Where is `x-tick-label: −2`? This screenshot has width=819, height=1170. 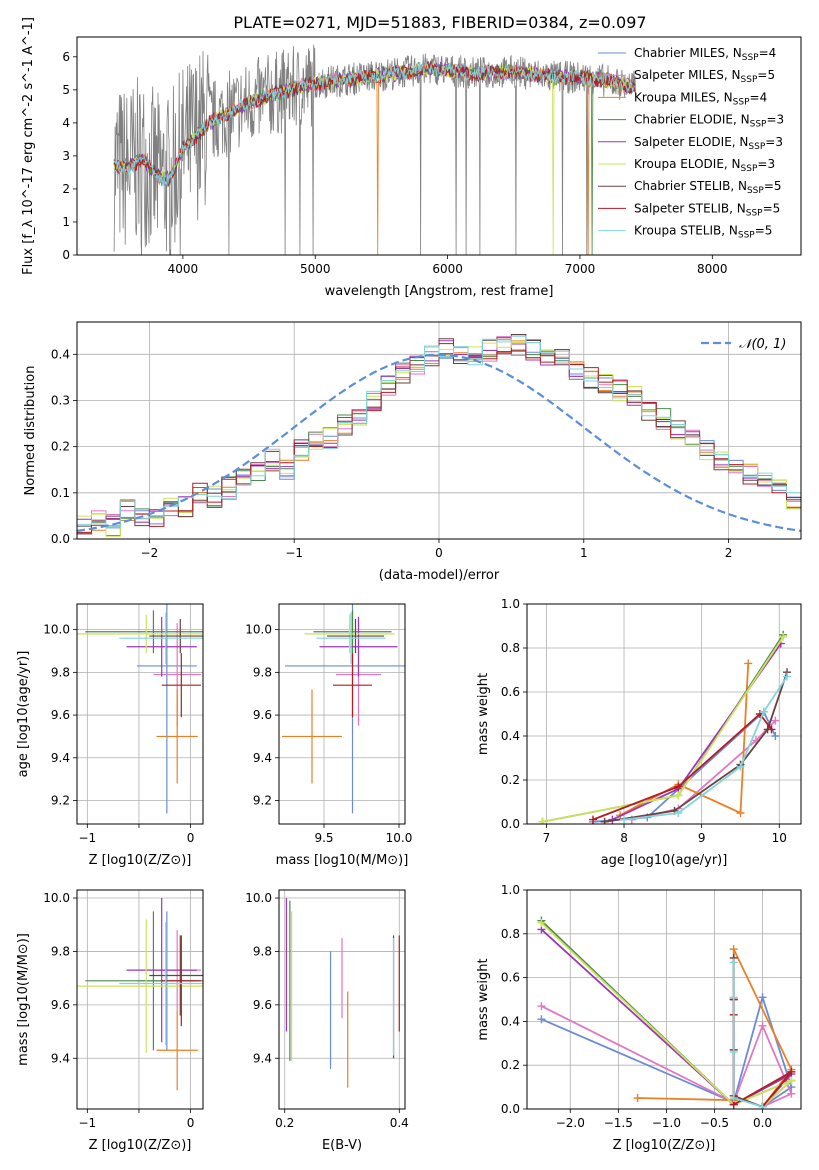 x-tick-label: −2 is located at coordinates (150, 553).